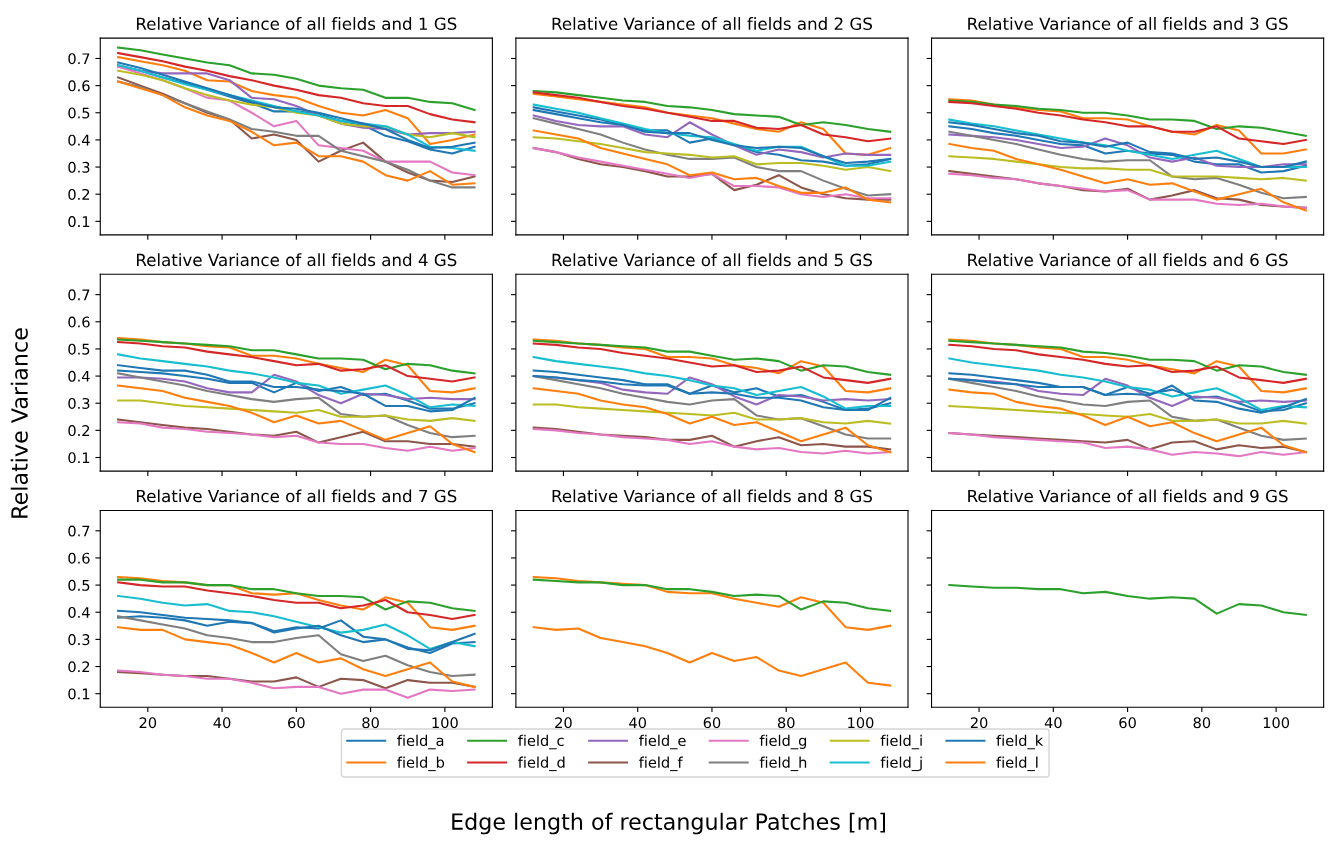  Describe the element at coordinates (661, 764) in the screenshot. I see `legend-label: field_f` at that location.